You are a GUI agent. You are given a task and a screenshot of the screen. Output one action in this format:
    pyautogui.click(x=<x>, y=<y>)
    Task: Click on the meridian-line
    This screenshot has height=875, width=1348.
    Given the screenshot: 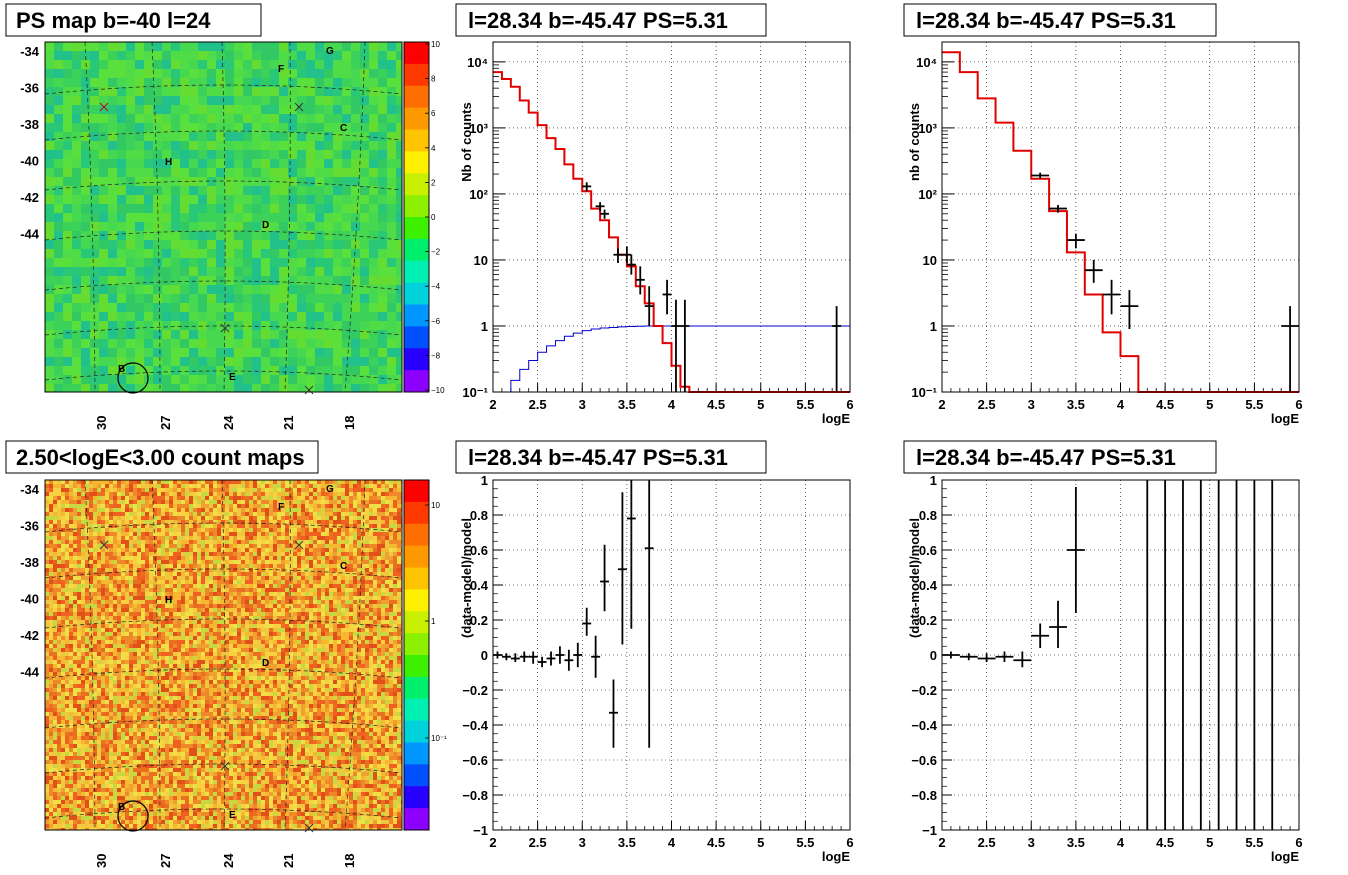 What is the action you would take?
    pyautogui.click(x=223, y=217)
    